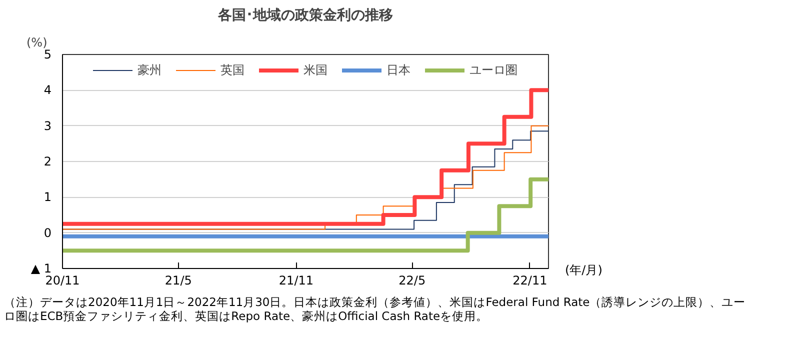 The width and height of the screenshot is (798, 340). Describe the element at coordinates (48, 125) in the screenshot. I see `y-tick-label: 3` at that location.